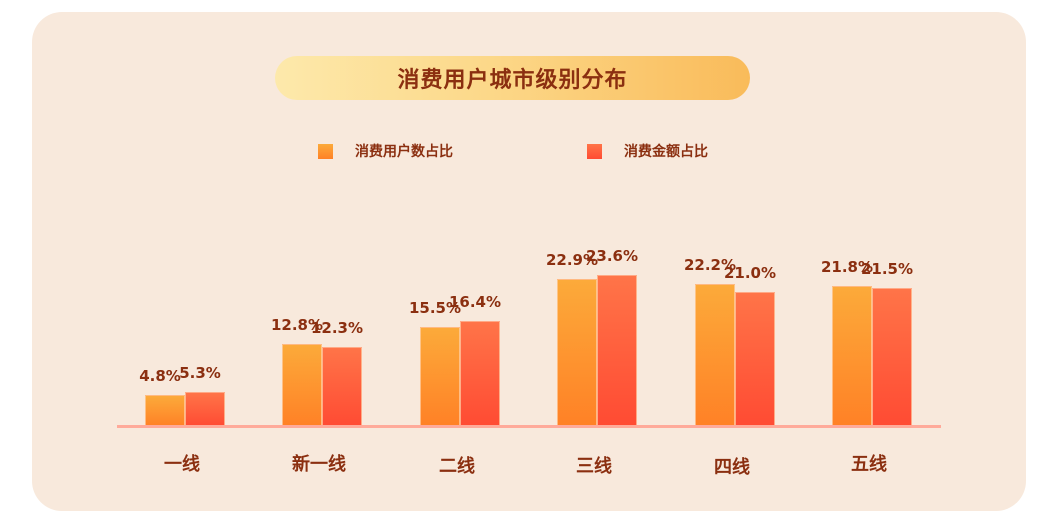 This screenshot has width=1058, height=526. What do you see at coordinates (732, 467) in the screenshot?
I see `category-label: 四线` at bounding box center [732, 467].